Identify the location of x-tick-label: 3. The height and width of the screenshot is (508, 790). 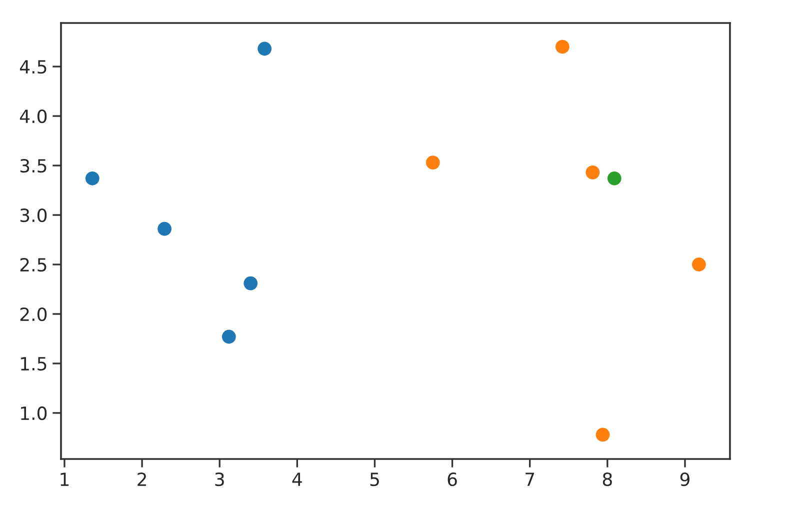
(219, 479).